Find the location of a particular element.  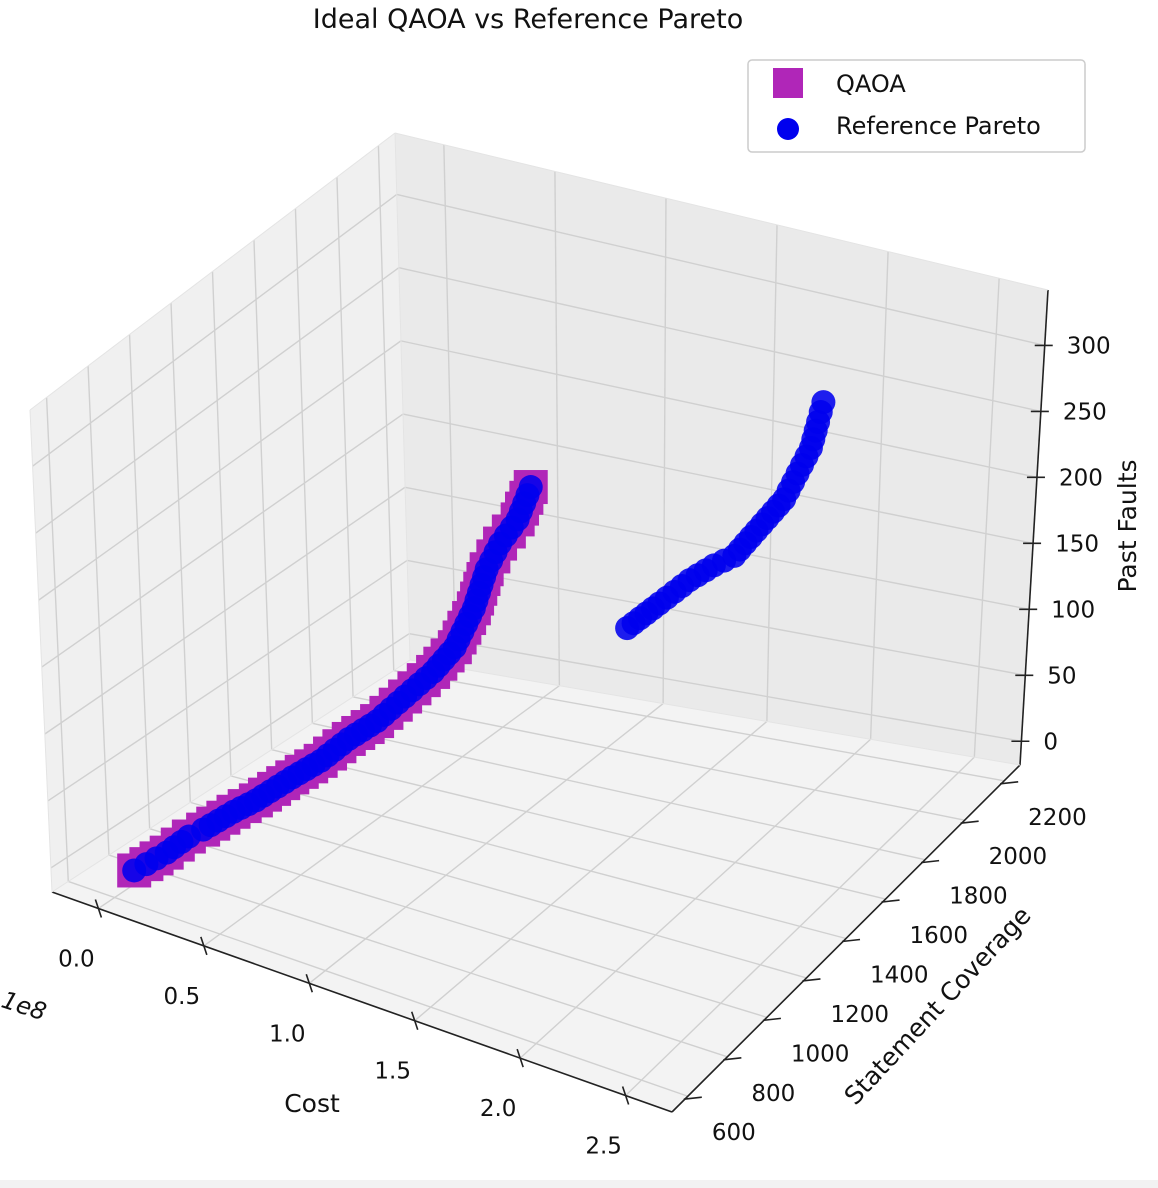

x-tick-label: 2.0 is located at coordinates (498, 1109).